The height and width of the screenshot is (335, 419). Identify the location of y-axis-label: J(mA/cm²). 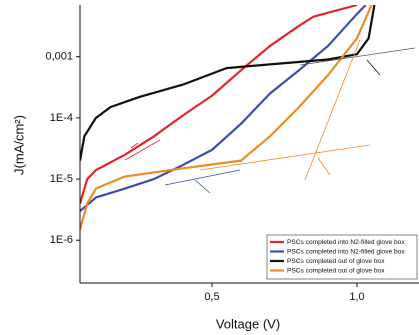
(18, 145).